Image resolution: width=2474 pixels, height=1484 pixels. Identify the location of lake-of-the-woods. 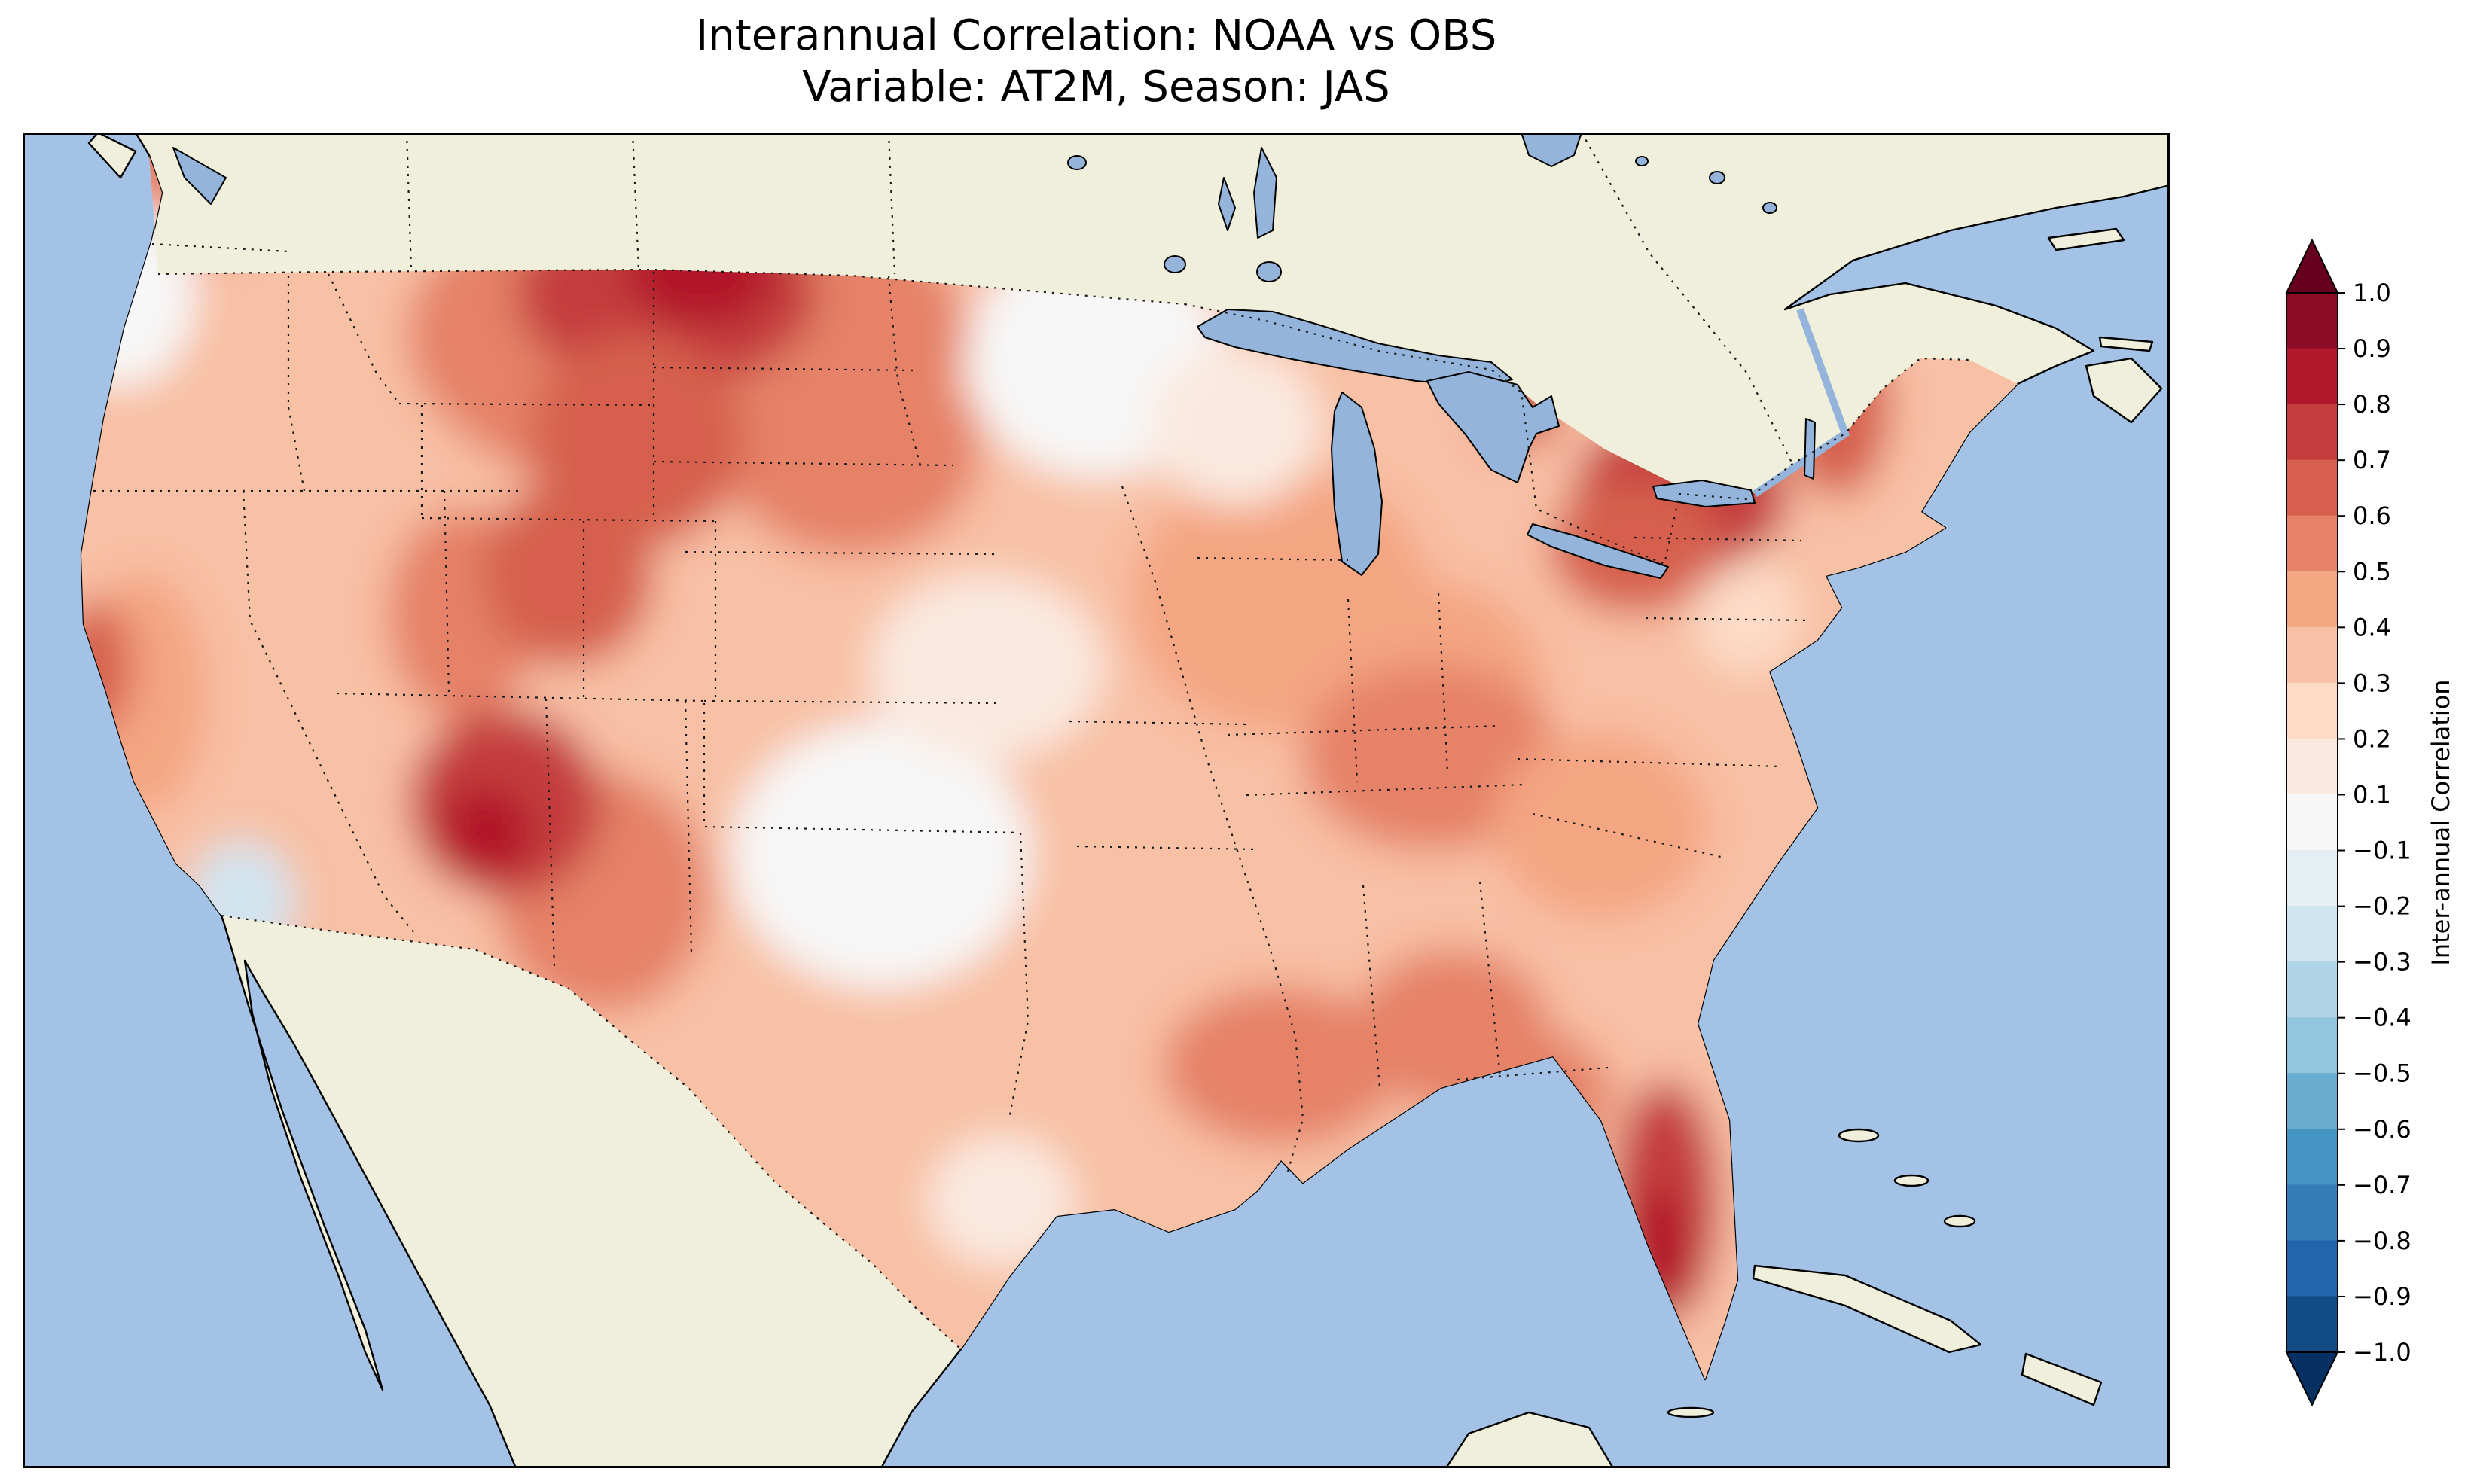
(1175, 264).